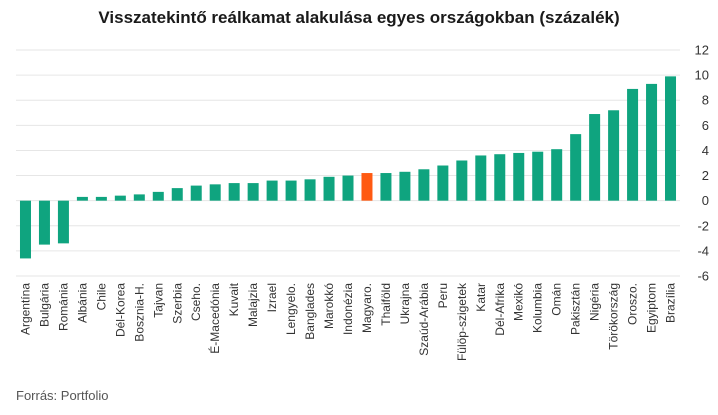  Describe the element at coordinates (158, 300) in the screenshot. I see `x-category-label: Tajvan` at that location.